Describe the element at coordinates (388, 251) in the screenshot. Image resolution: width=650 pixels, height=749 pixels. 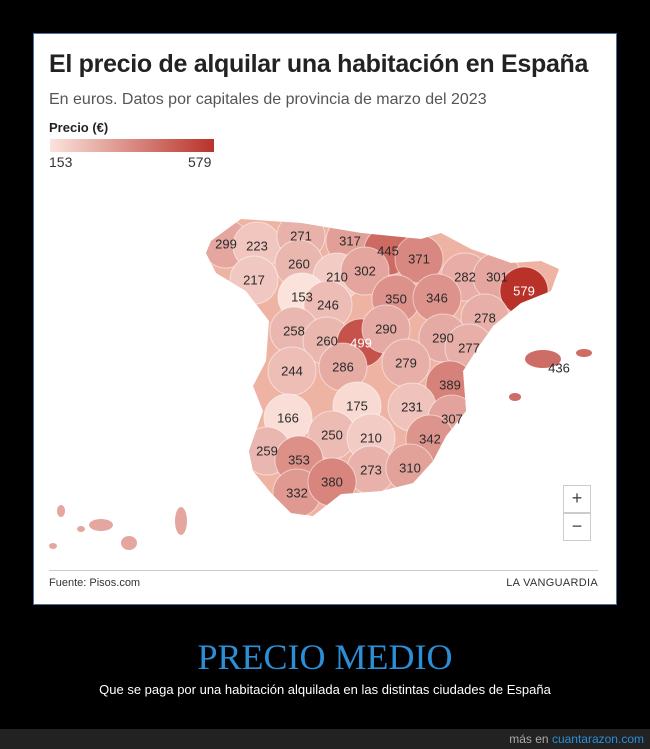
I see `province-value: 445` at that location.